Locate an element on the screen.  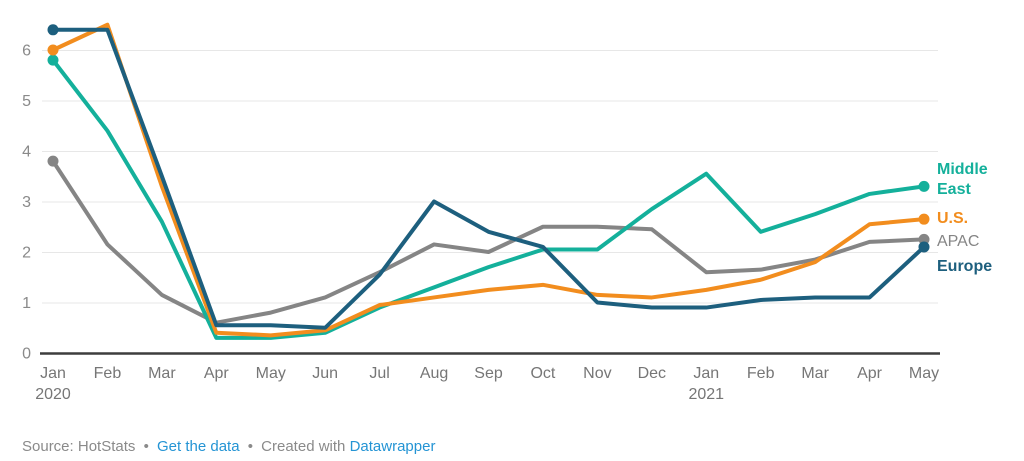
get-the-data-link: Get the data is located at coordinates (198, 446).